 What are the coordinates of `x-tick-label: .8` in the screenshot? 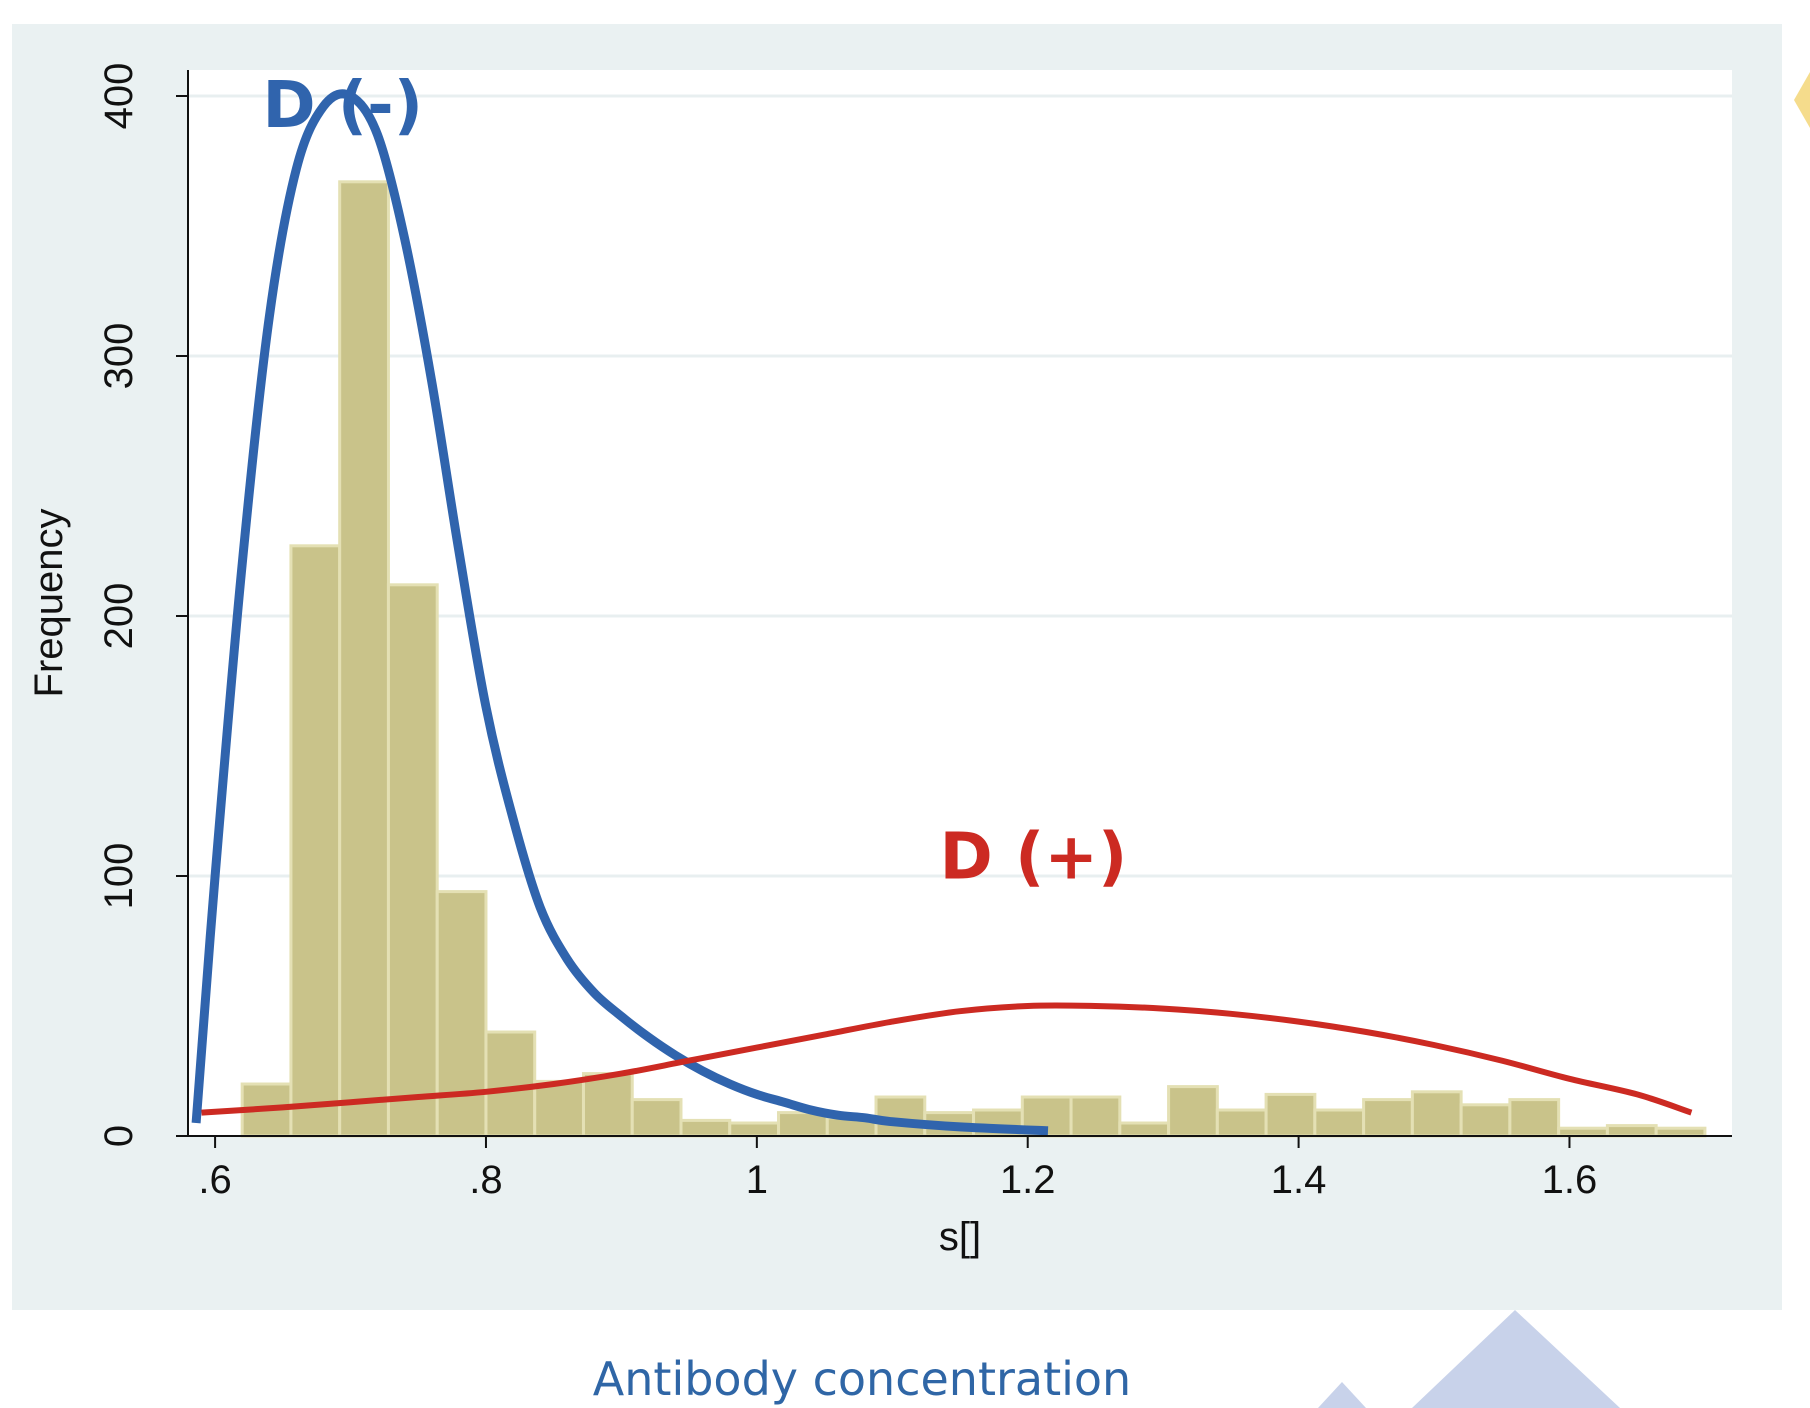 It's located at (485, 1180).